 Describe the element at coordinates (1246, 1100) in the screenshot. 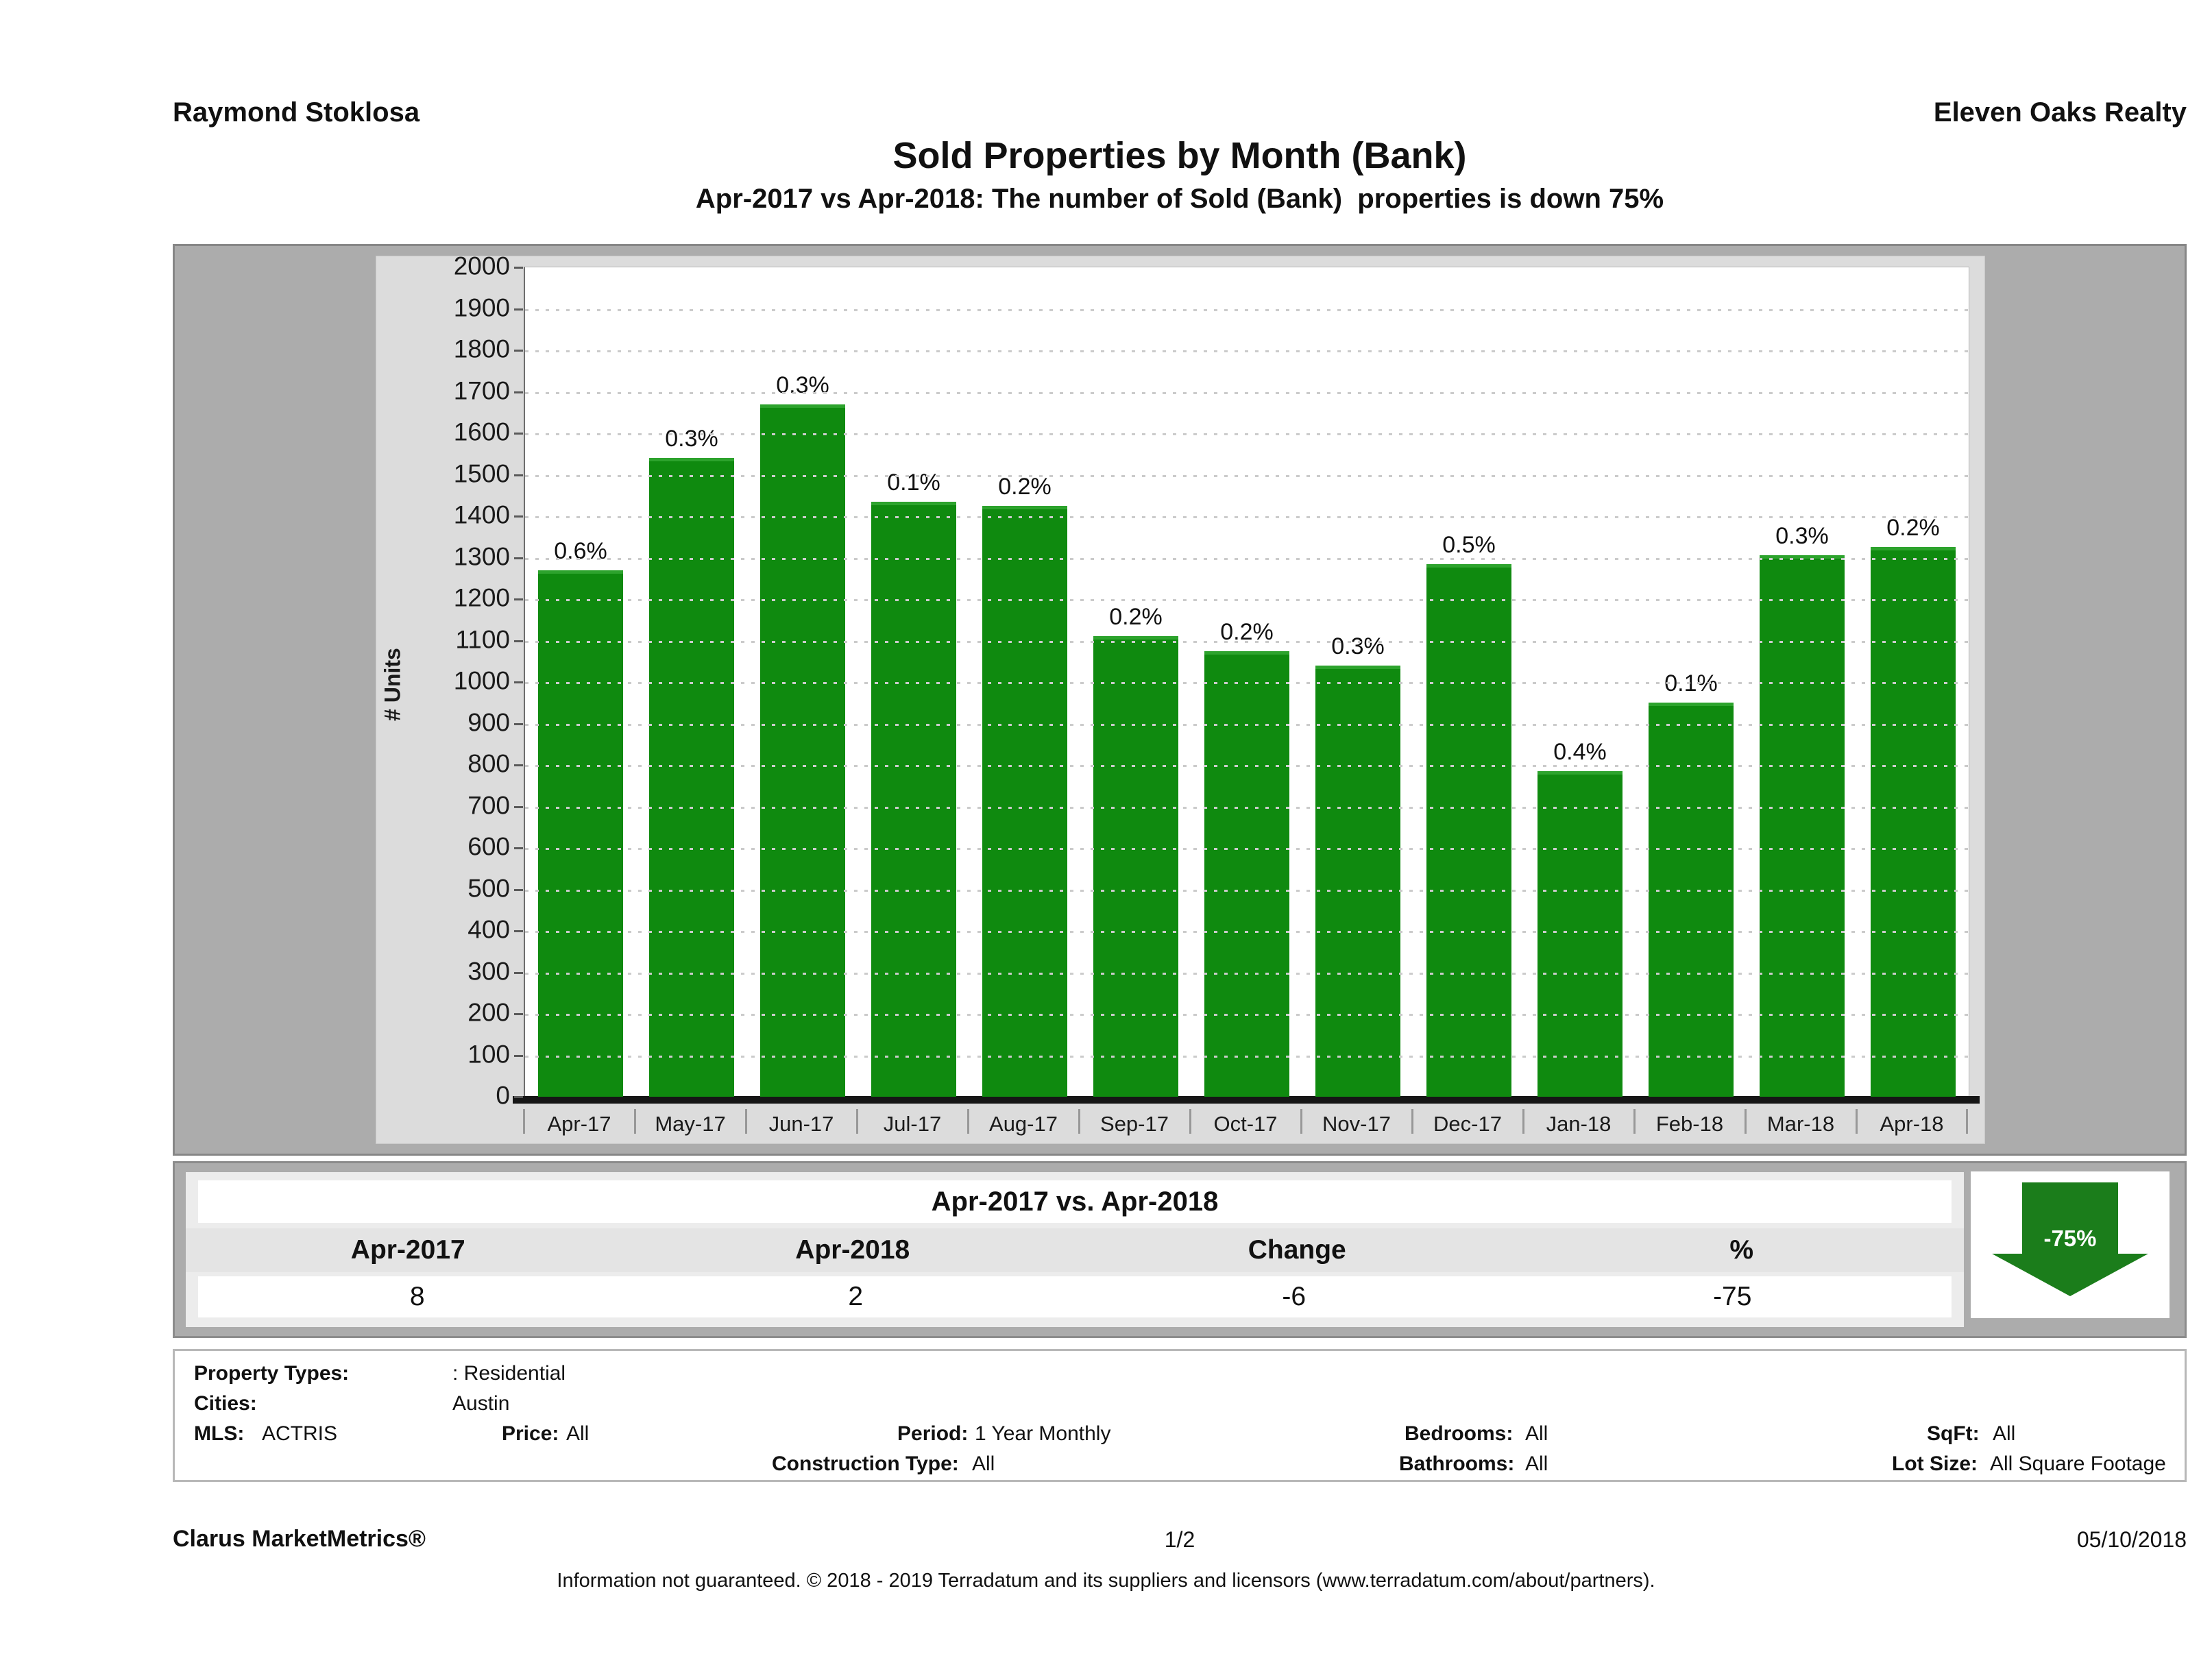

I see `x-axis-baseline` at that location.